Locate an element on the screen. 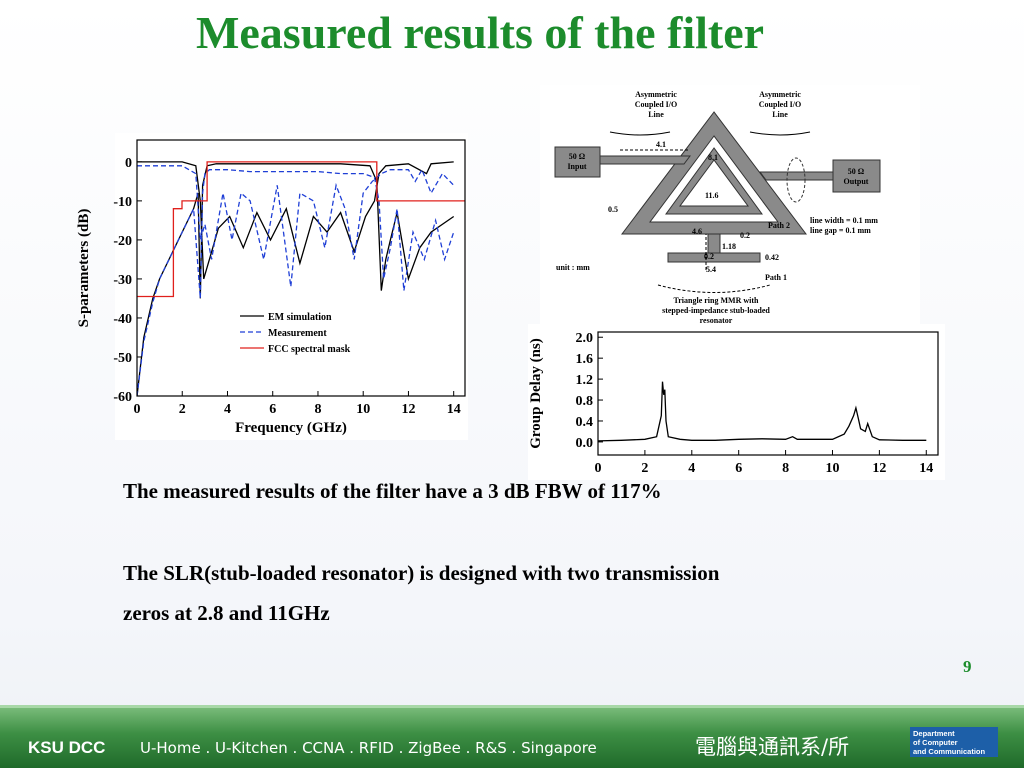 This screenshot has width=1024, height=768. legend-label: FCC spectral mask is located at coordinates (309, 349).